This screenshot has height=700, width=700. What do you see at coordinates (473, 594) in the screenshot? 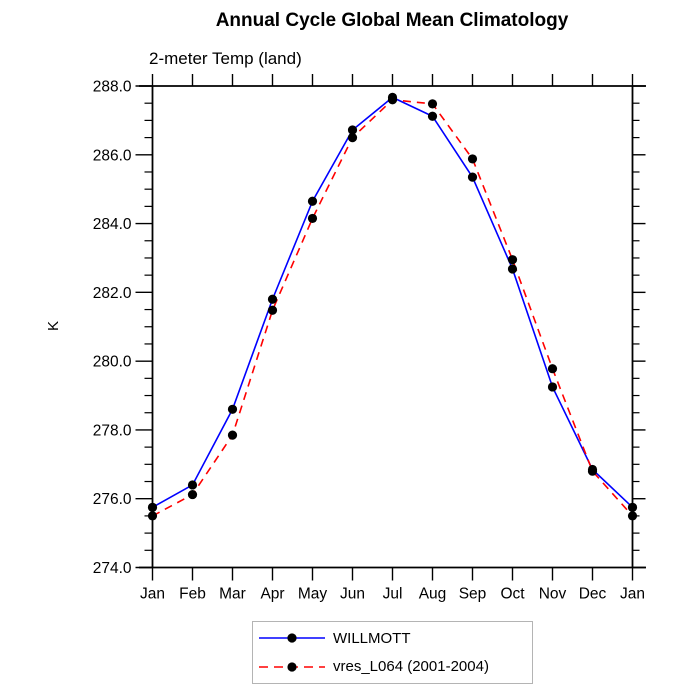
I see `x-tick-label: Sep` at bounding box center [473, 594].